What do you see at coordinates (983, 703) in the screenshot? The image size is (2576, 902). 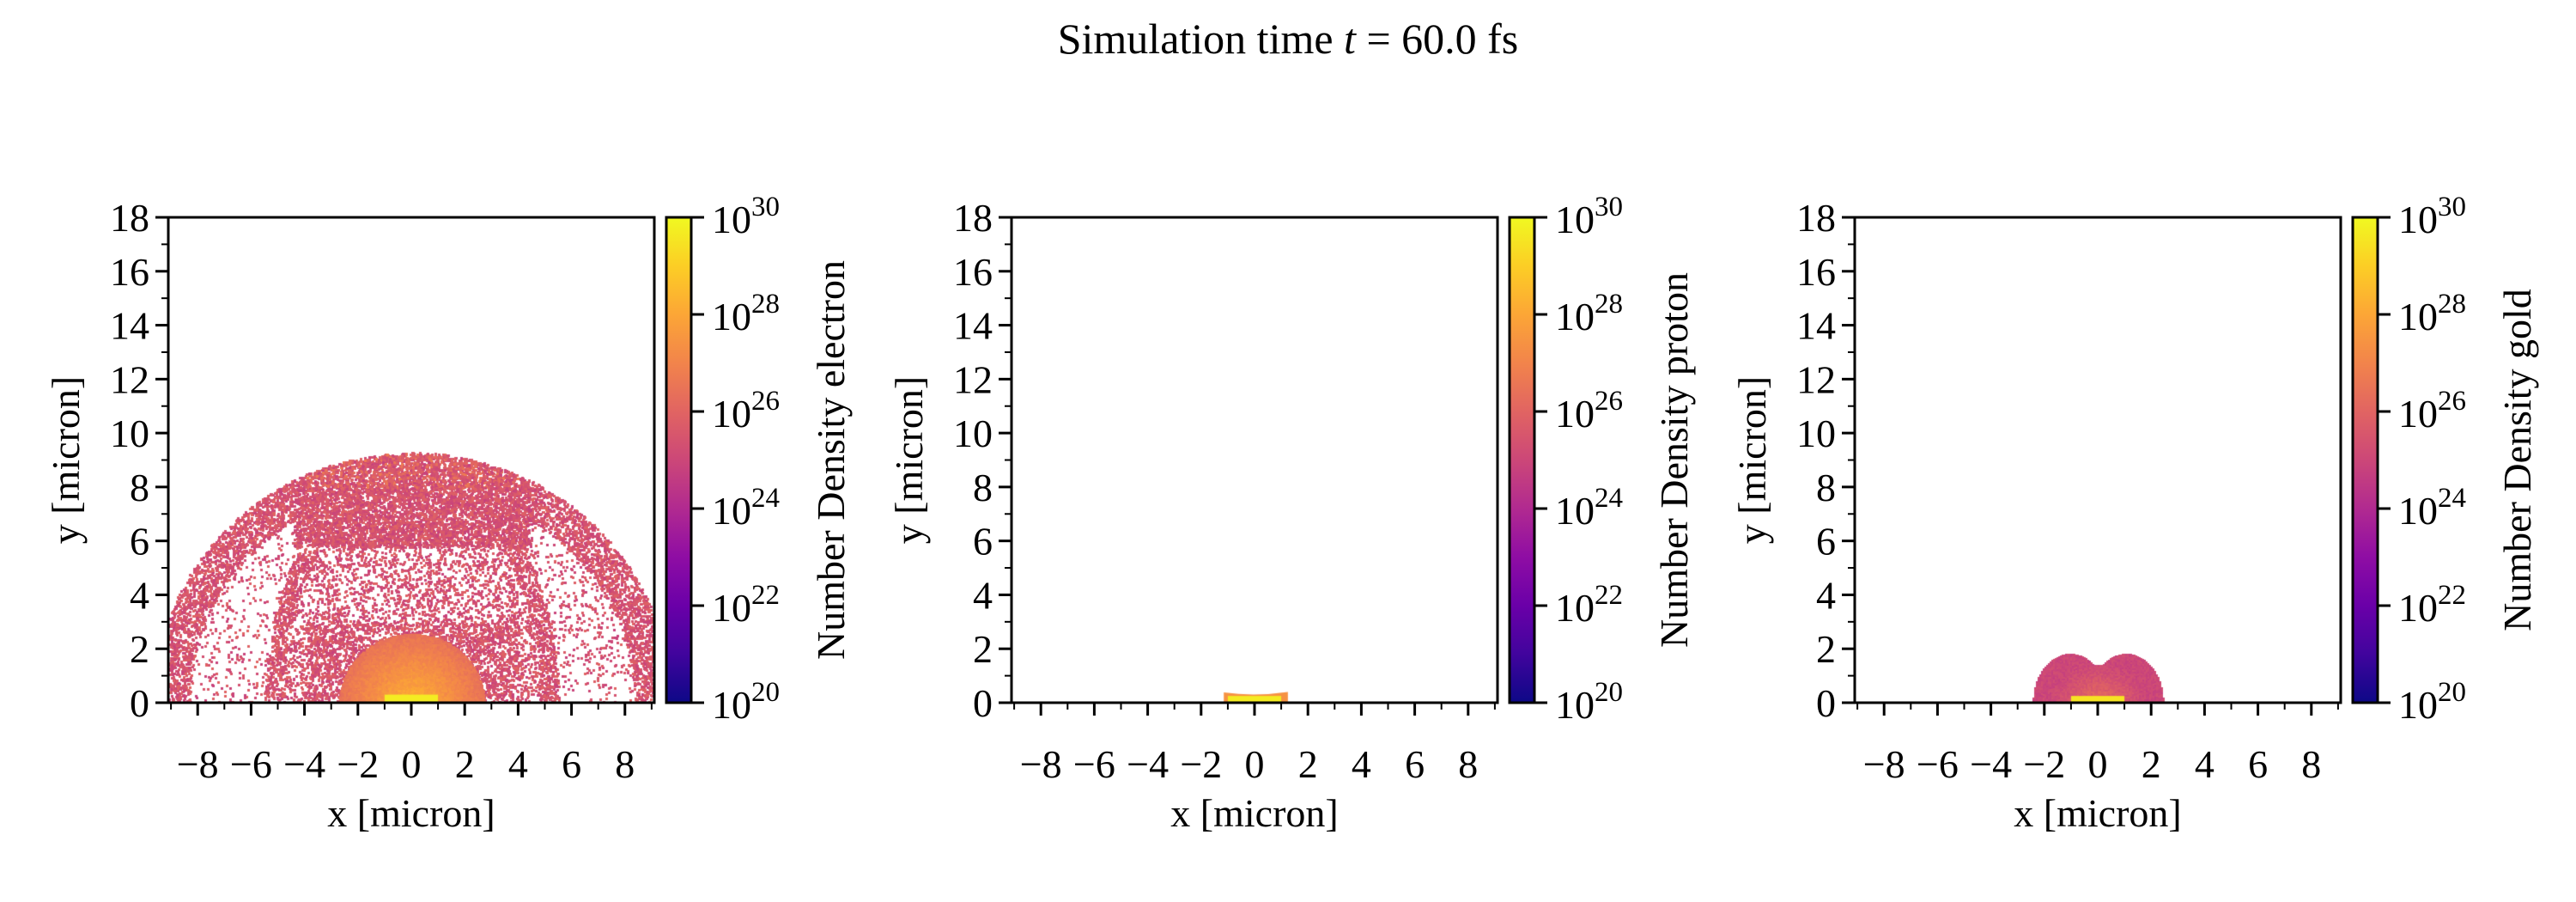 I see `y-tick-label: 0` at bounding box center [983, 703].